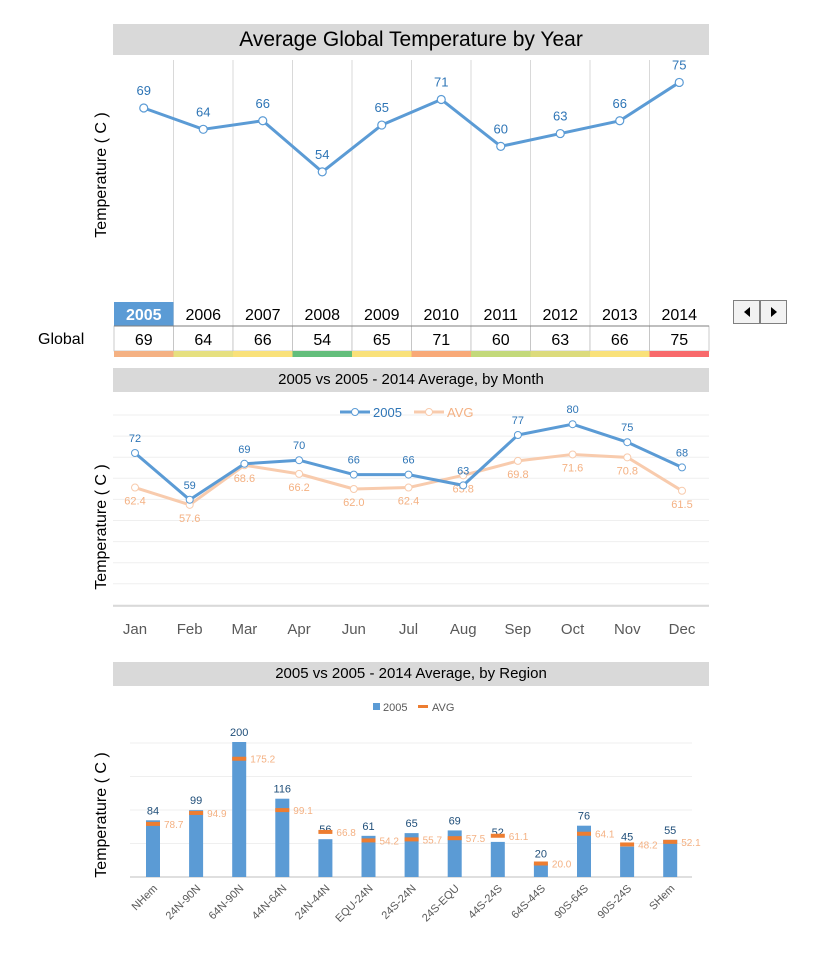  Describe the element at coordinates (614, 902) in the screenshot. I see `x-tick-label-regional: 90S-24S` at that location.